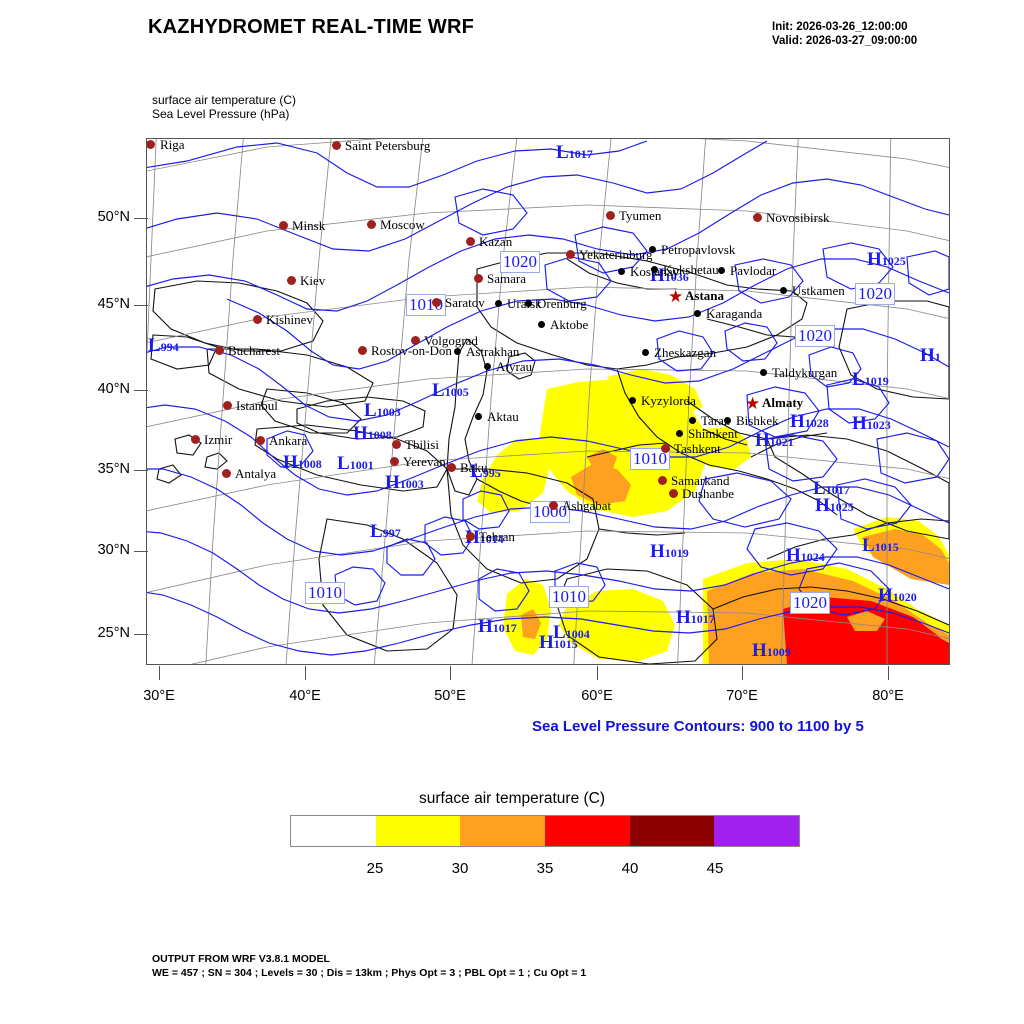  Describe the element at coordinates (325, 593) in the screenshot. I see `isobar-label-1010-6: 1010` at that location.